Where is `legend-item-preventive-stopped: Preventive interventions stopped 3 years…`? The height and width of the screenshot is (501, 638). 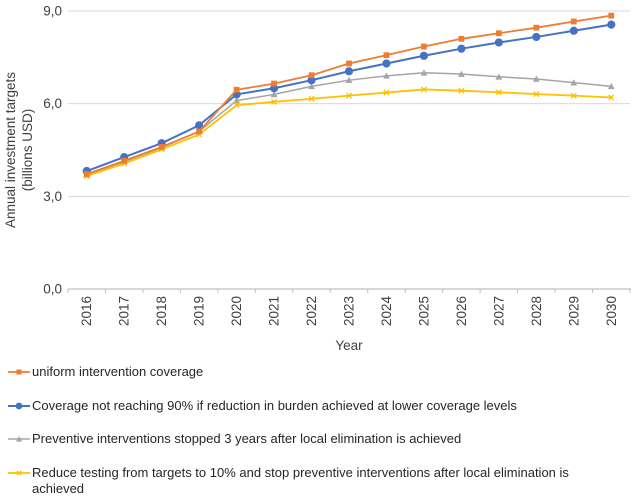
legend-item-preventive-stopped: Preventive interventions stopped 3 years… is located at coordinates (315, 439).